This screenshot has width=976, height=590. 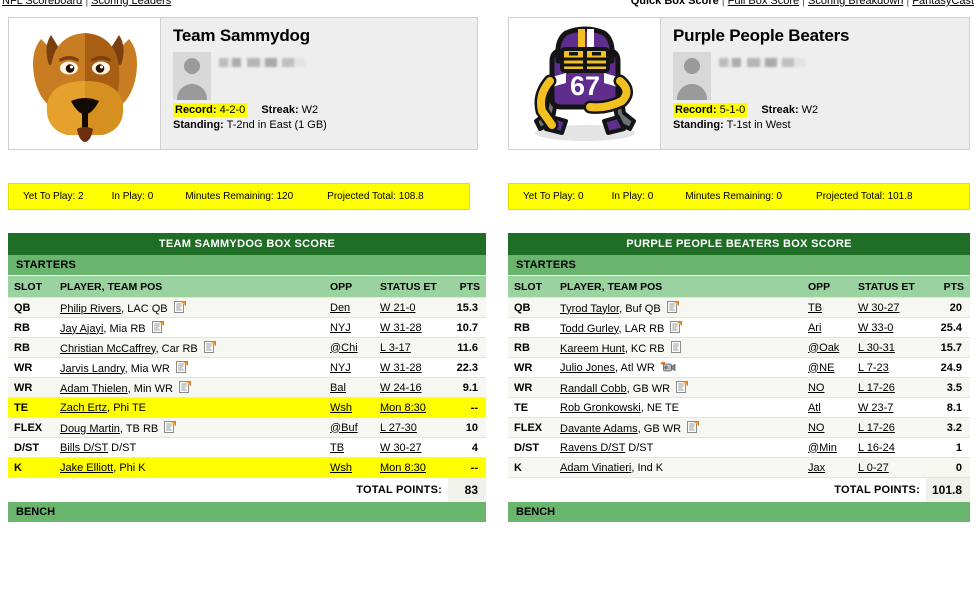 I want to click on opponent-link: @Buf, so click(x=344, y=427).